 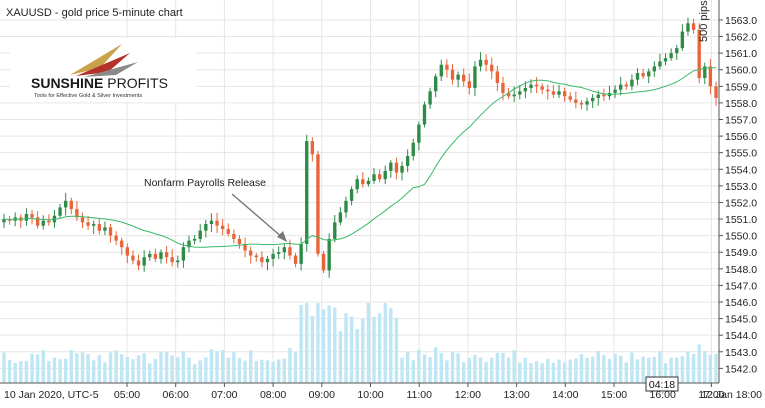 I want to click on x-tick-label: 06:00, so click(x=176, y=395).